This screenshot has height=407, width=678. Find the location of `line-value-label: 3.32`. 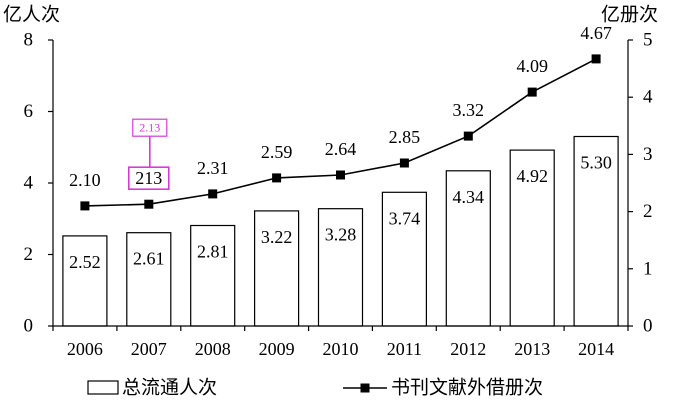

line-value-label: 3.32 is located at coordinates (469, 110).